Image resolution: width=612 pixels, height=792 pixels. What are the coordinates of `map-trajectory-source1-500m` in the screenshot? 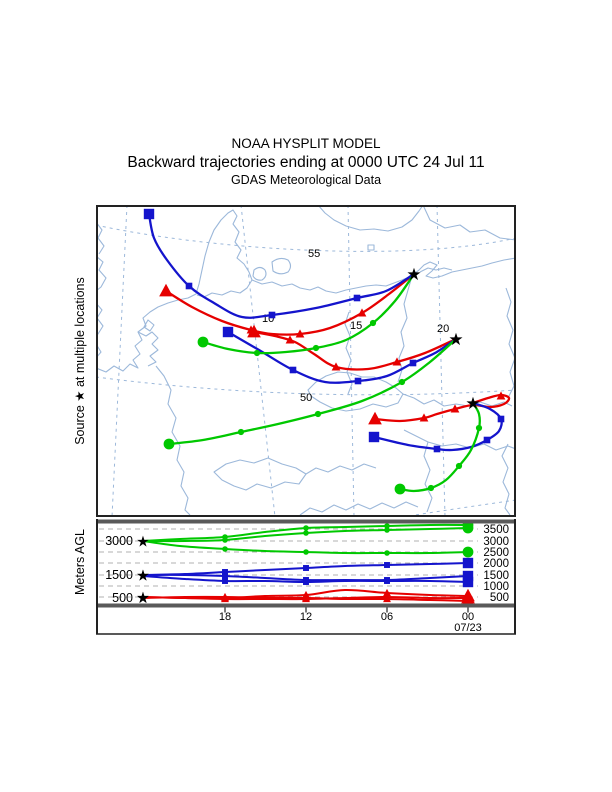 It's located at (290, 304).